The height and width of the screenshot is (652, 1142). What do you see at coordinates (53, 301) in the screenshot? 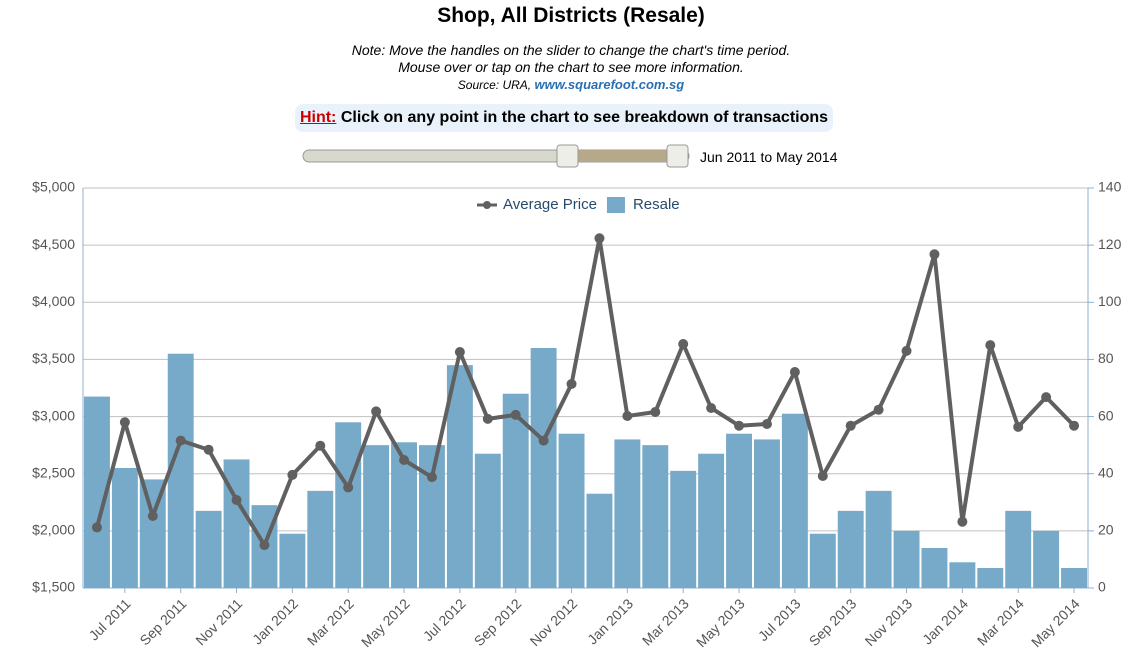
I see `y-tick-label: $4,000` at bounding box center [53, 301].